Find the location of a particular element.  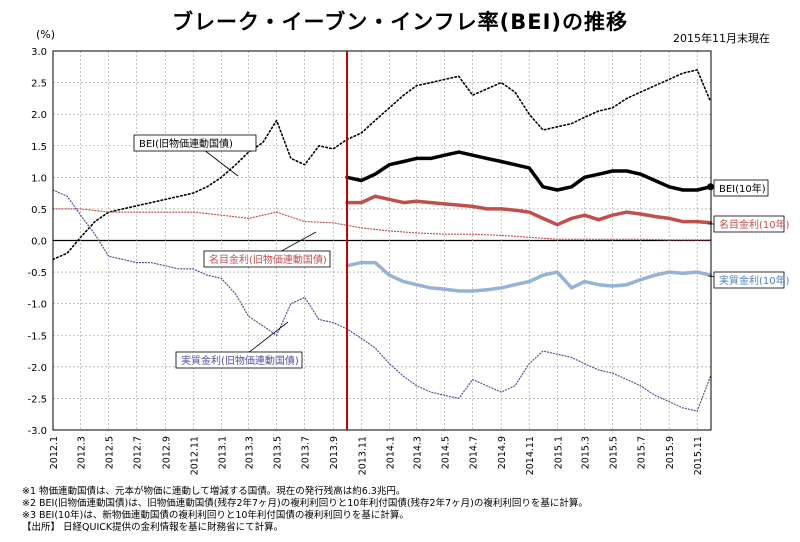

y-tick-label: 2.5 is located at coordinates (39, 84).